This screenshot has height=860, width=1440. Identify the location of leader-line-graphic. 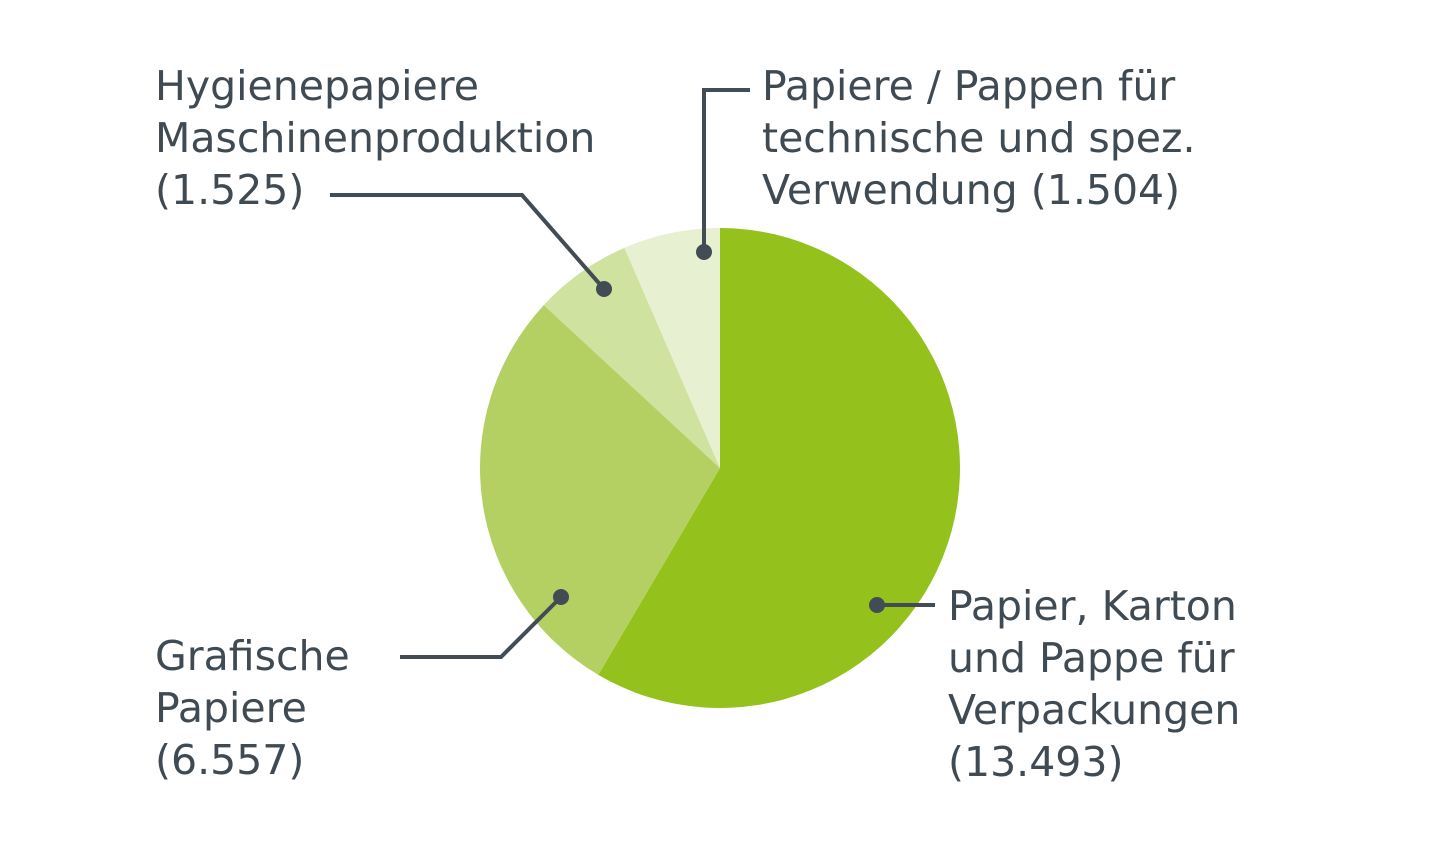
(481, 627).